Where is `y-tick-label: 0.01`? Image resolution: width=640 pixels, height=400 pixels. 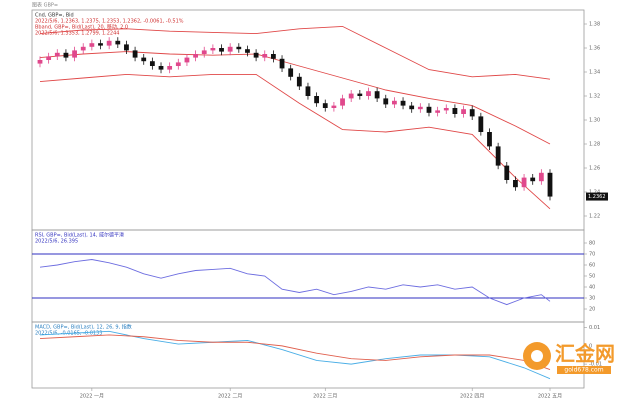
y-tick-label: 0.01 is located at coordinates (594, 328).